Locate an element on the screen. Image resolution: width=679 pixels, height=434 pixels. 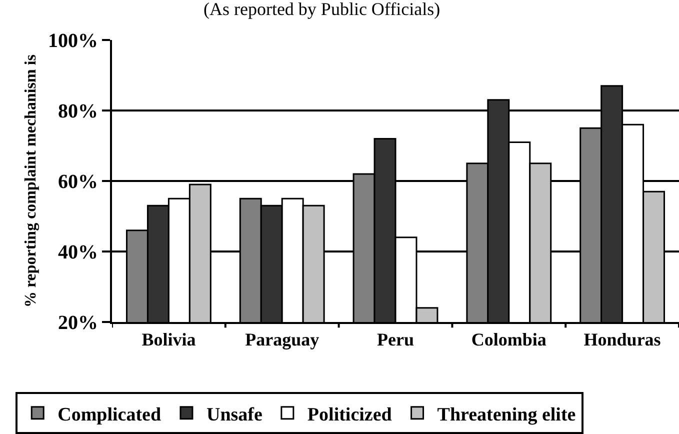
legend-label: Politicized is located at coordinates (349, 415).